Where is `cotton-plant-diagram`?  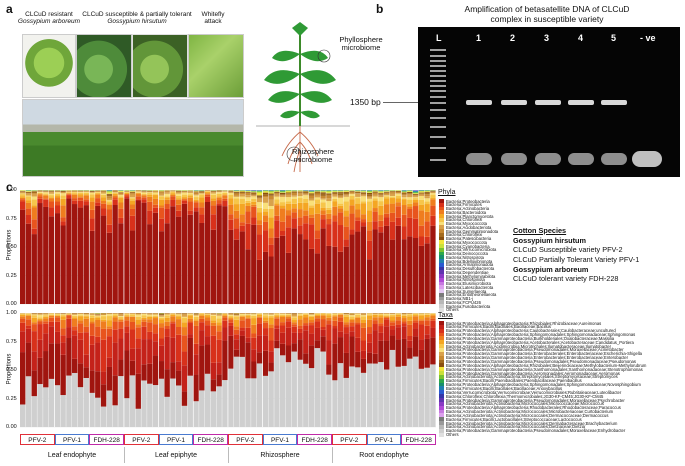 cotton-plant-diagram is located at coordinates (303, 97).